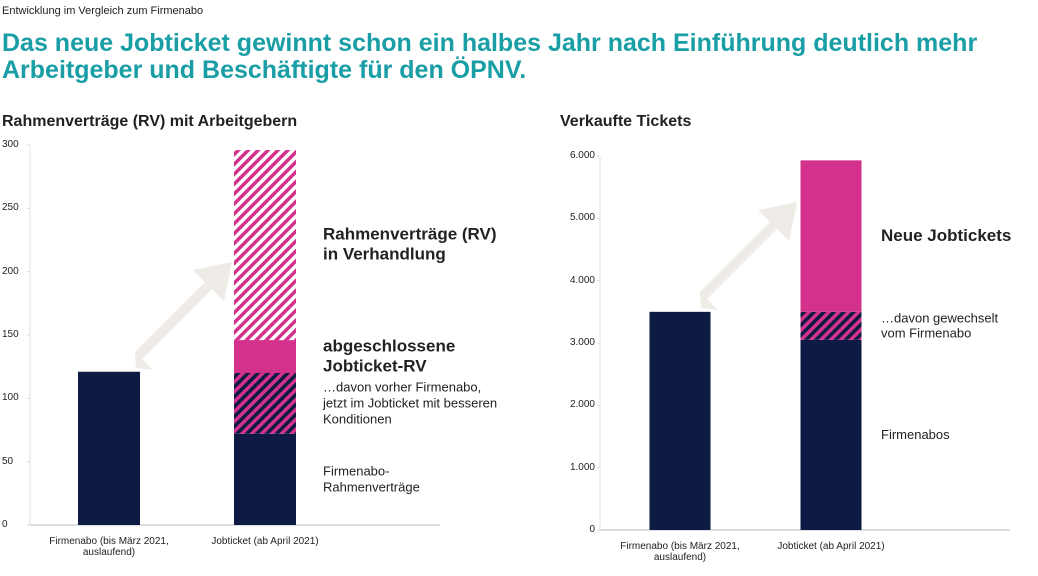 This screenshot has width=1038, height=576. Describe the element at coordinates (371, 479) in the screenshot. I see `series-label: Firmenabo-Rahmenverträge` at that location.